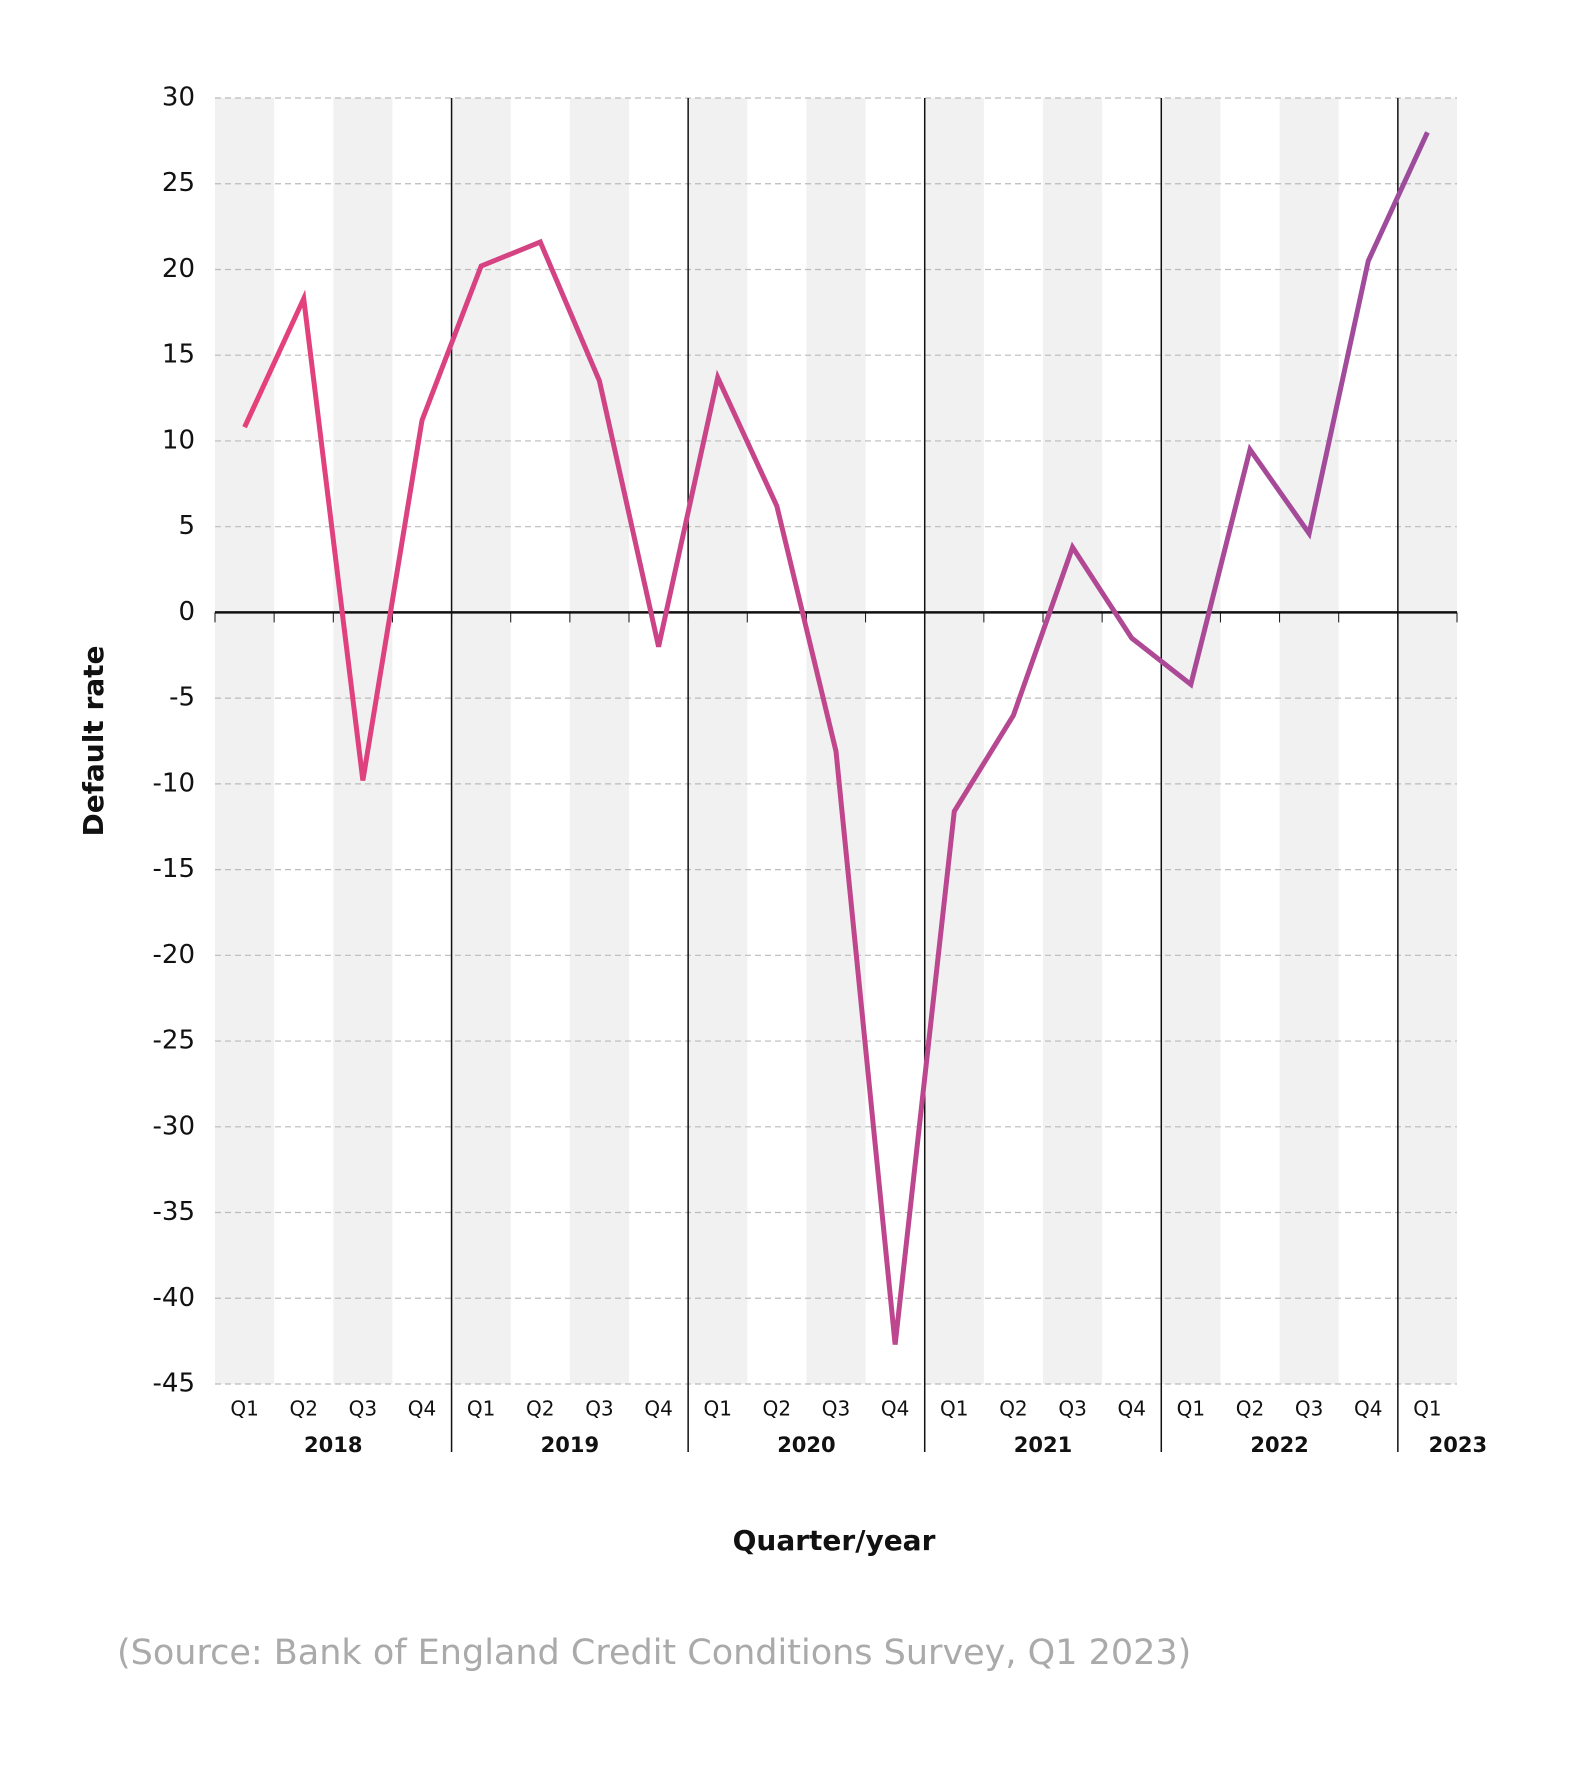 This screenshot has height=1768, width=1576. Describe the element at coordinates (174, 783) in the screenshot. I see `y-tick-label: -10` at that location.